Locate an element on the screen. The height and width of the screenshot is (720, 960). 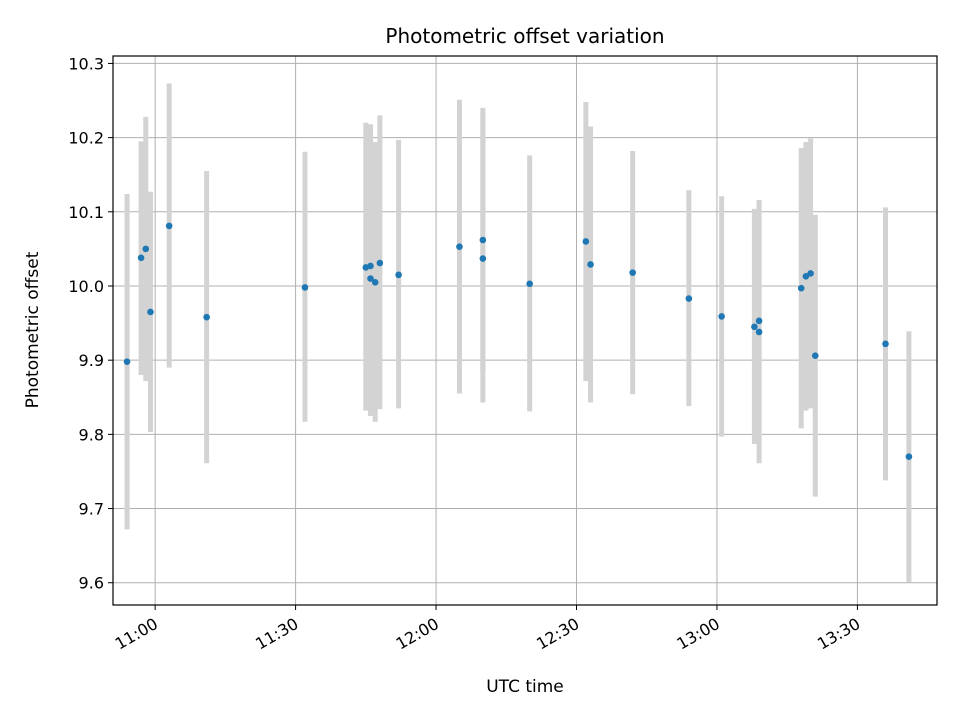
y-tick-label: 9.6 is located at coordinates (91, 583).